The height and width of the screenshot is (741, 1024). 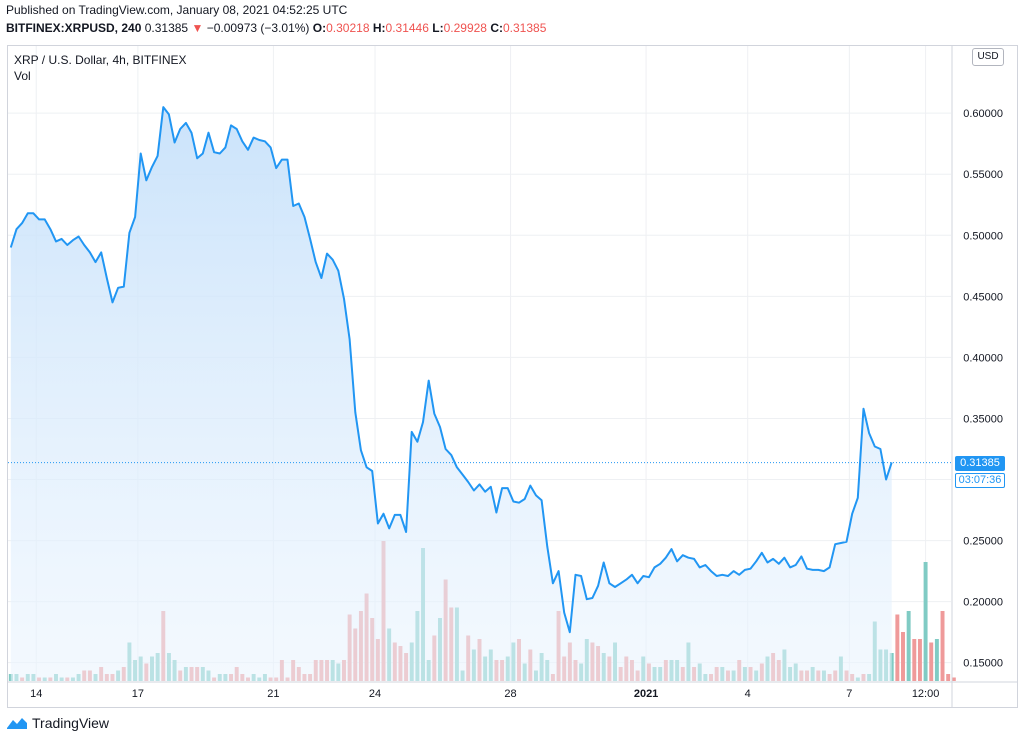 I want to click on x-tick-label: 21, so click(x=273, y=694).